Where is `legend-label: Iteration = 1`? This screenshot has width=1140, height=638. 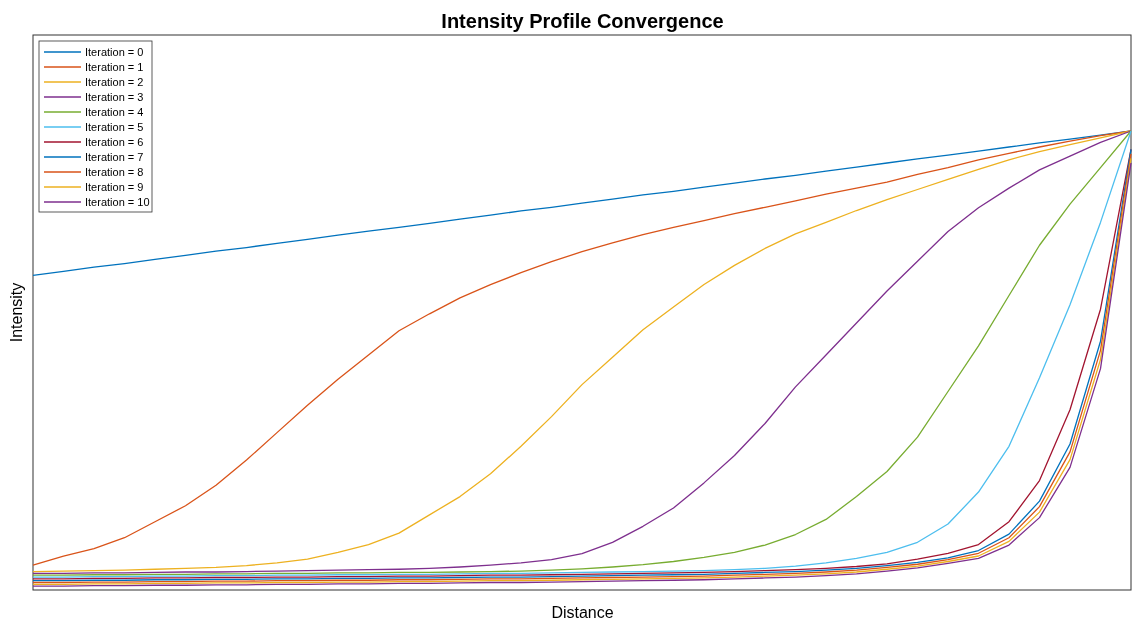 legend-label: Iteration = 1 is located at coordinates (114, 67).